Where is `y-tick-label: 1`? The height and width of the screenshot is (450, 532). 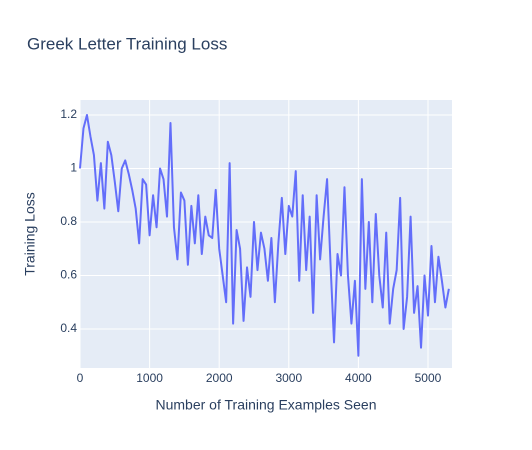 y-tick-label: 1 is located at coordinates (73, 168).